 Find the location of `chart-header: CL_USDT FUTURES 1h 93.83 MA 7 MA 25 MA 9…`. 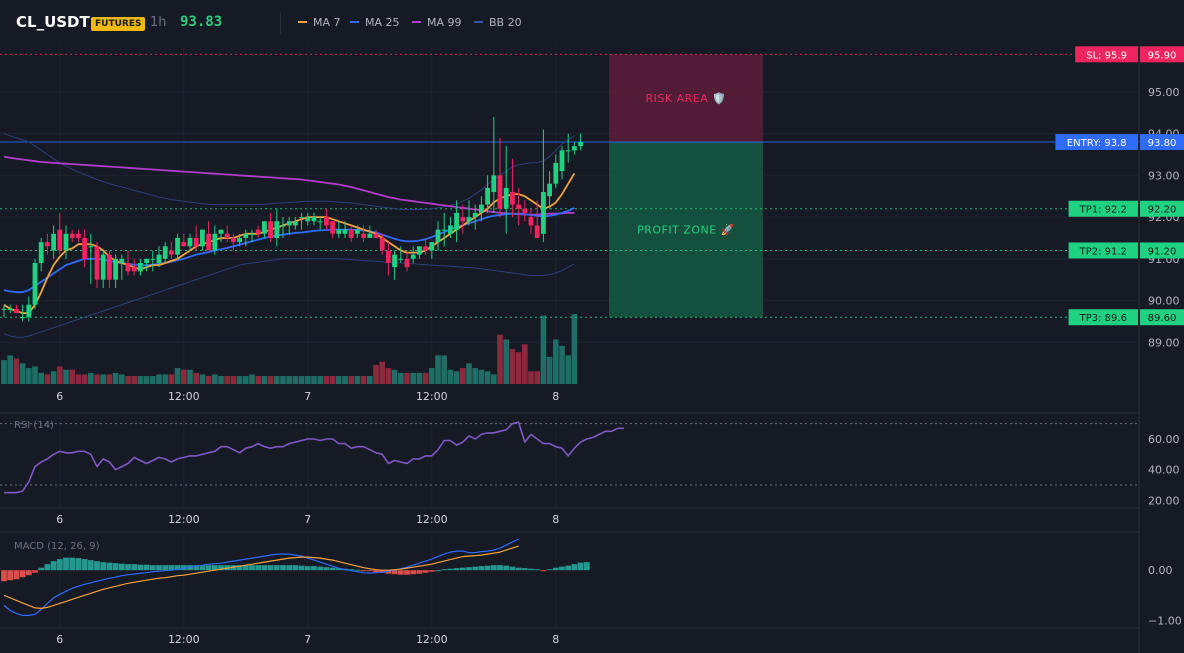

chart-header: CL_USDT FUTURES 1h 93.83 MA 7 MA 25 MA 9… is located at coordinates (592, 23).